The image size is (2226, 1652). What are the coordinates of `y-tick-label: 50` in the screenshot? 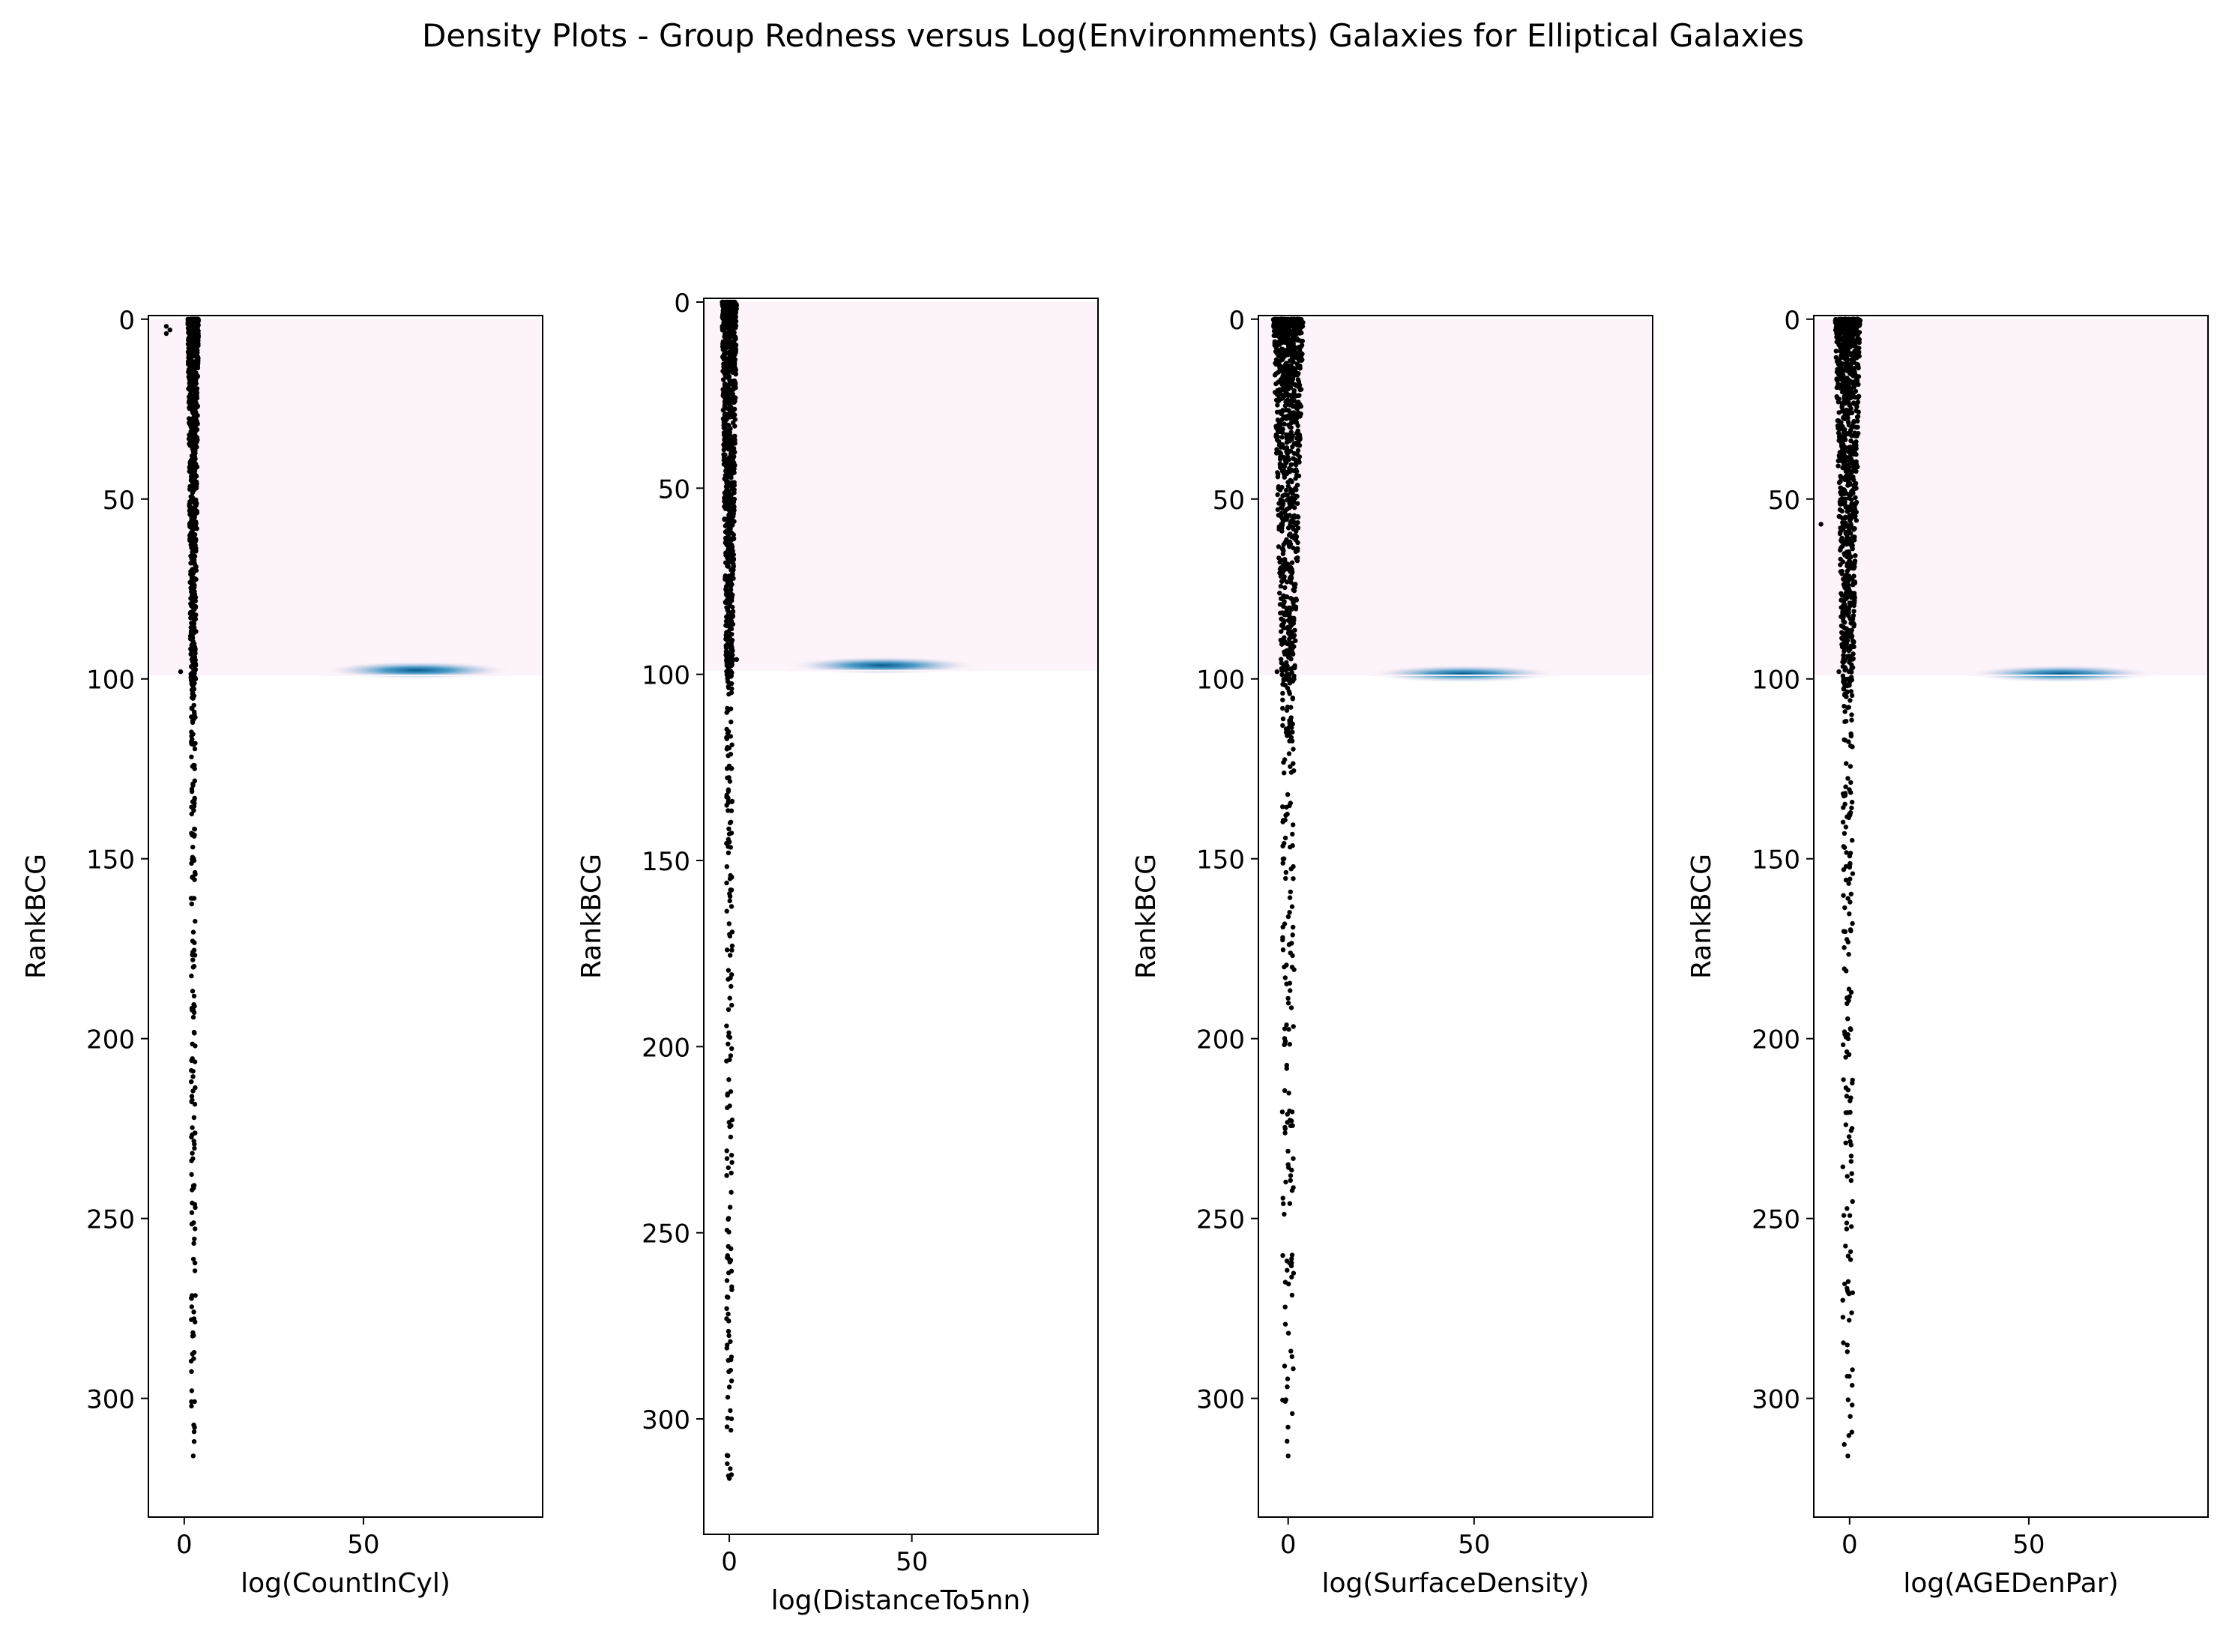 It's located at (674, 489).